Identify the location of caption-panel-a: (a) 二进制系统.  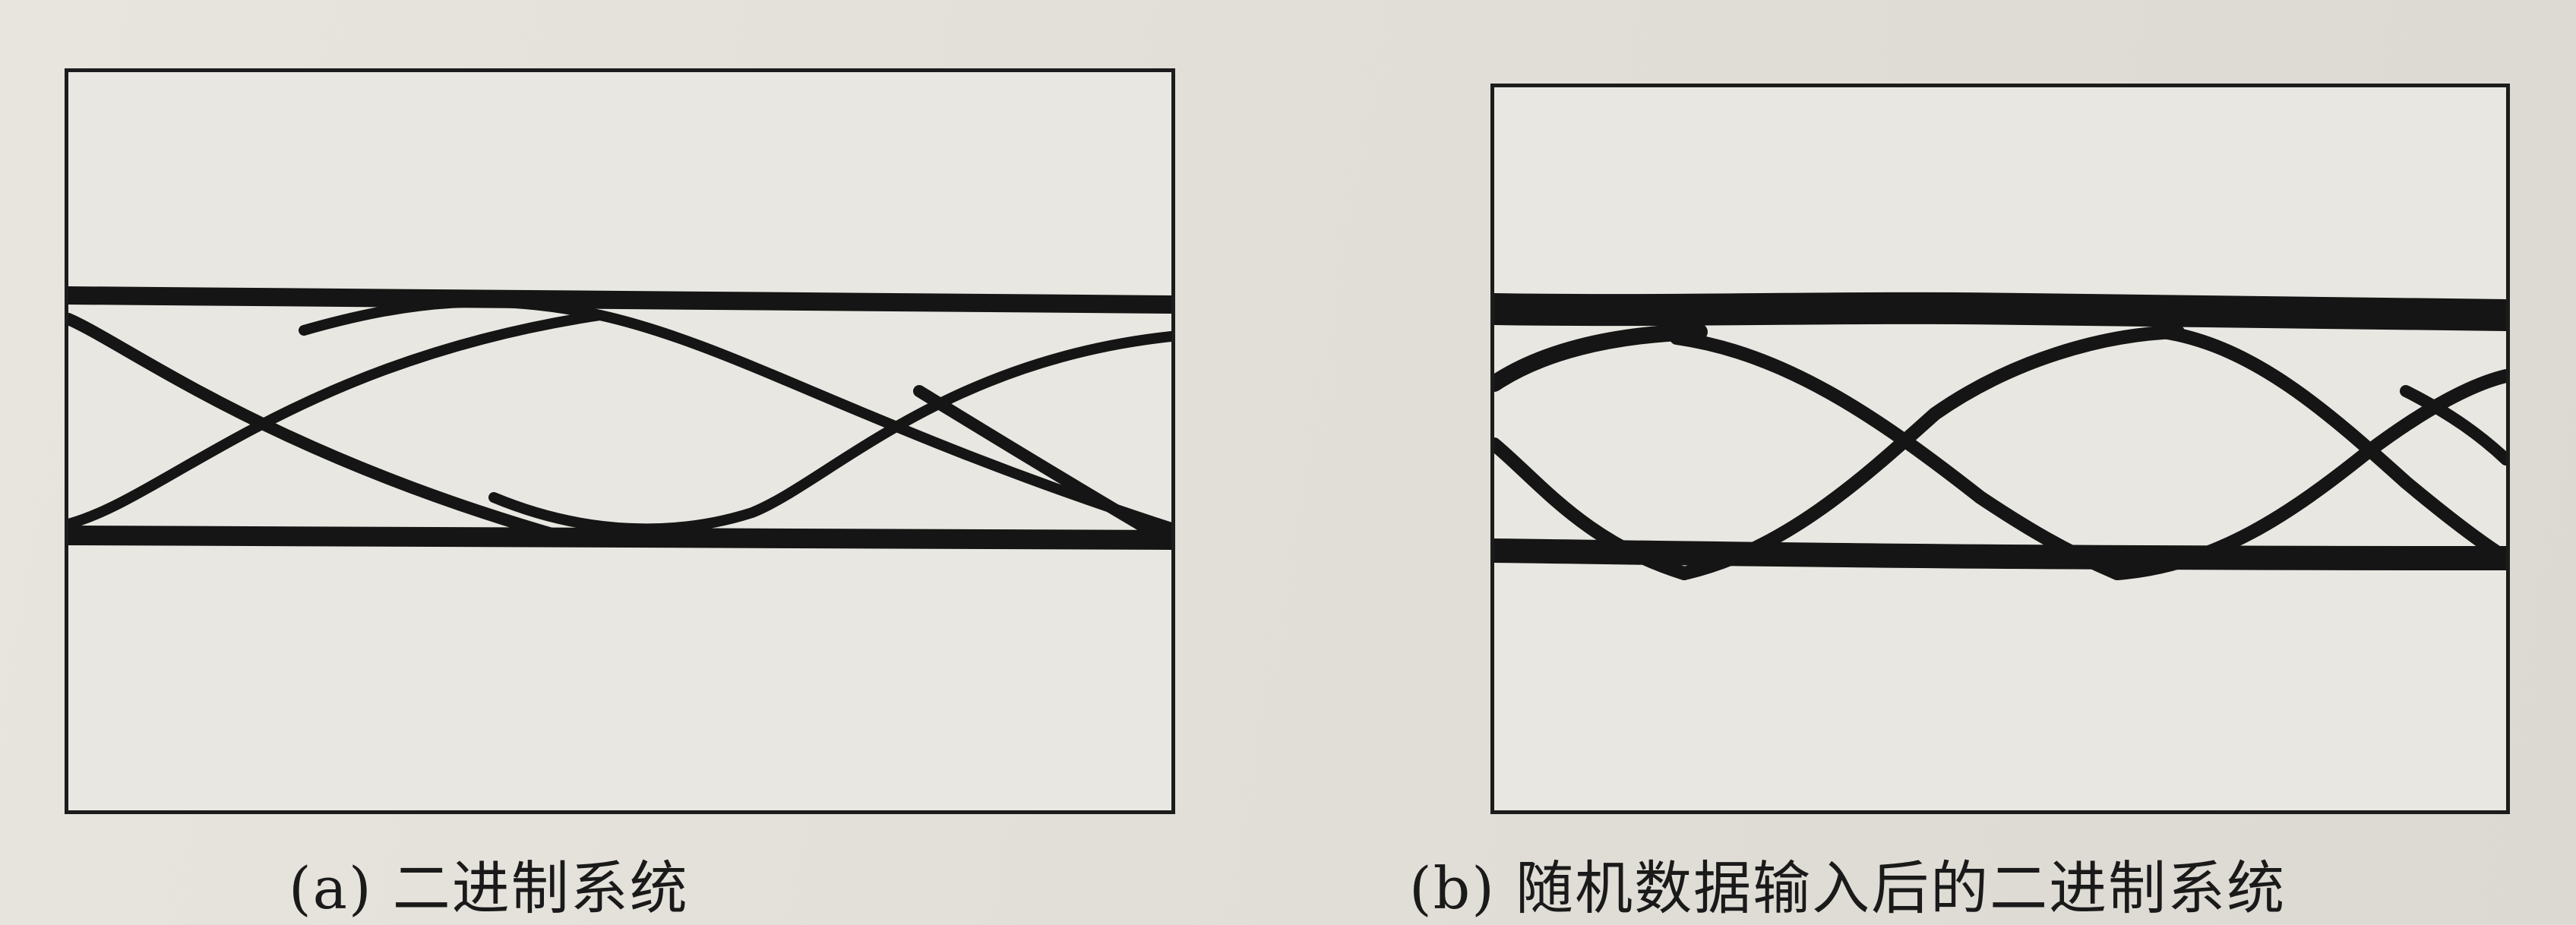
(489, 888).